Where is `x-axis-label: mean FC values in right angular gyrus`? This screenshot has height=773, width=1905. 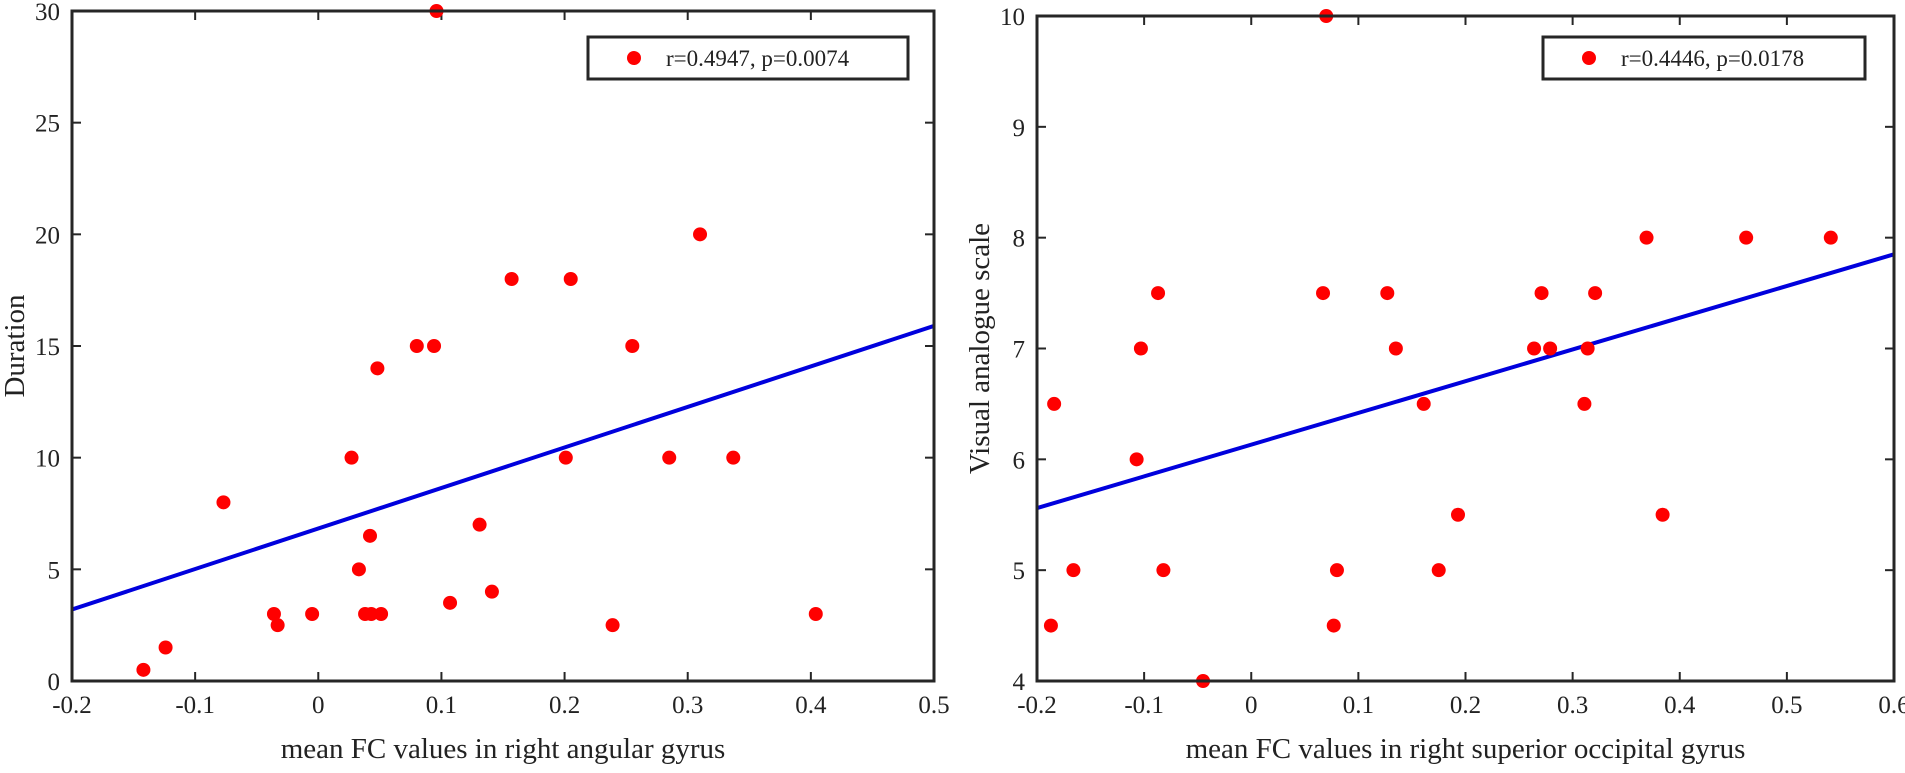 x-axis-label: mean FC values in right angular gyrus is located at coordinates (503, 749).